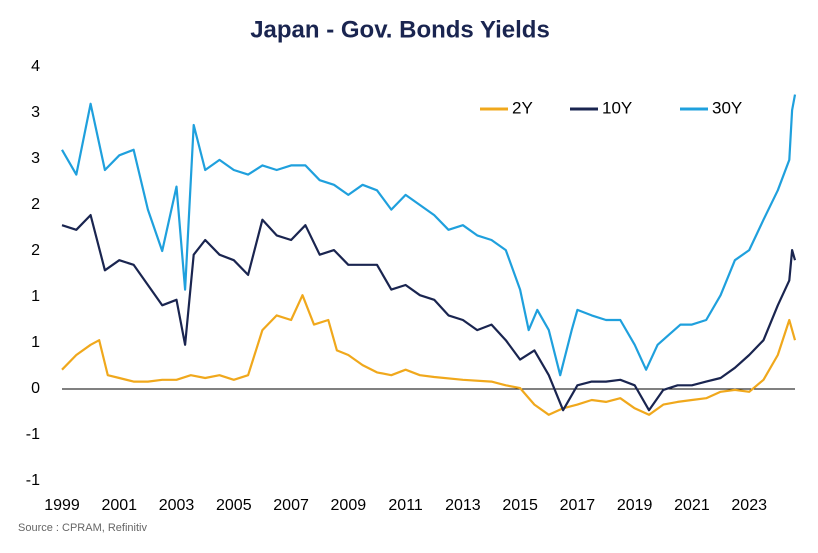  I want to click on y-tick-label: 4, so click(35, 66).